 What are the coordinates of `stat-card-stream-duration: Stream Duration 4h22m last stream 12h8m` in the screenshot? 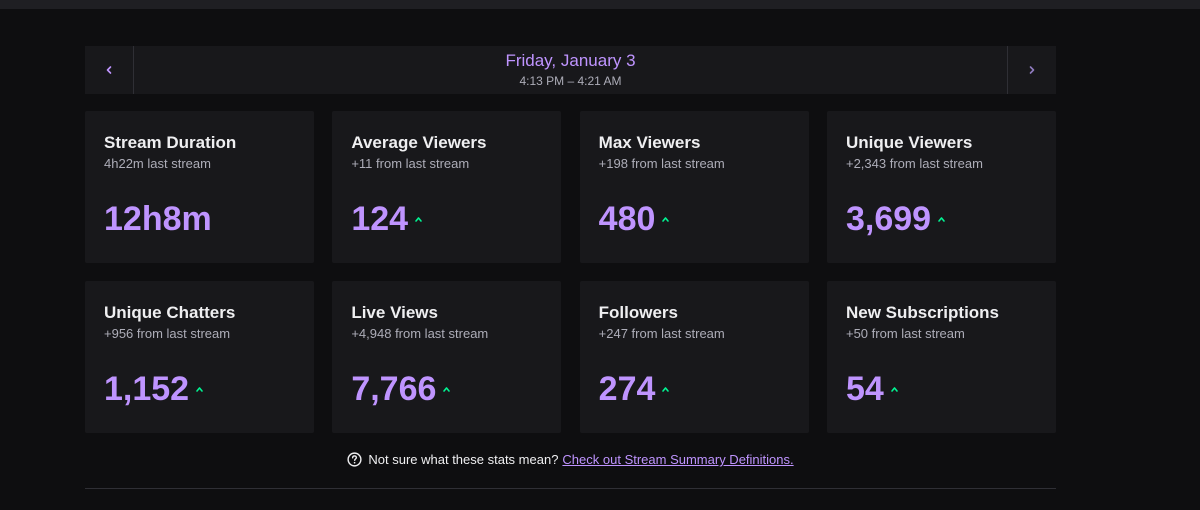 It's located at (199, 187).